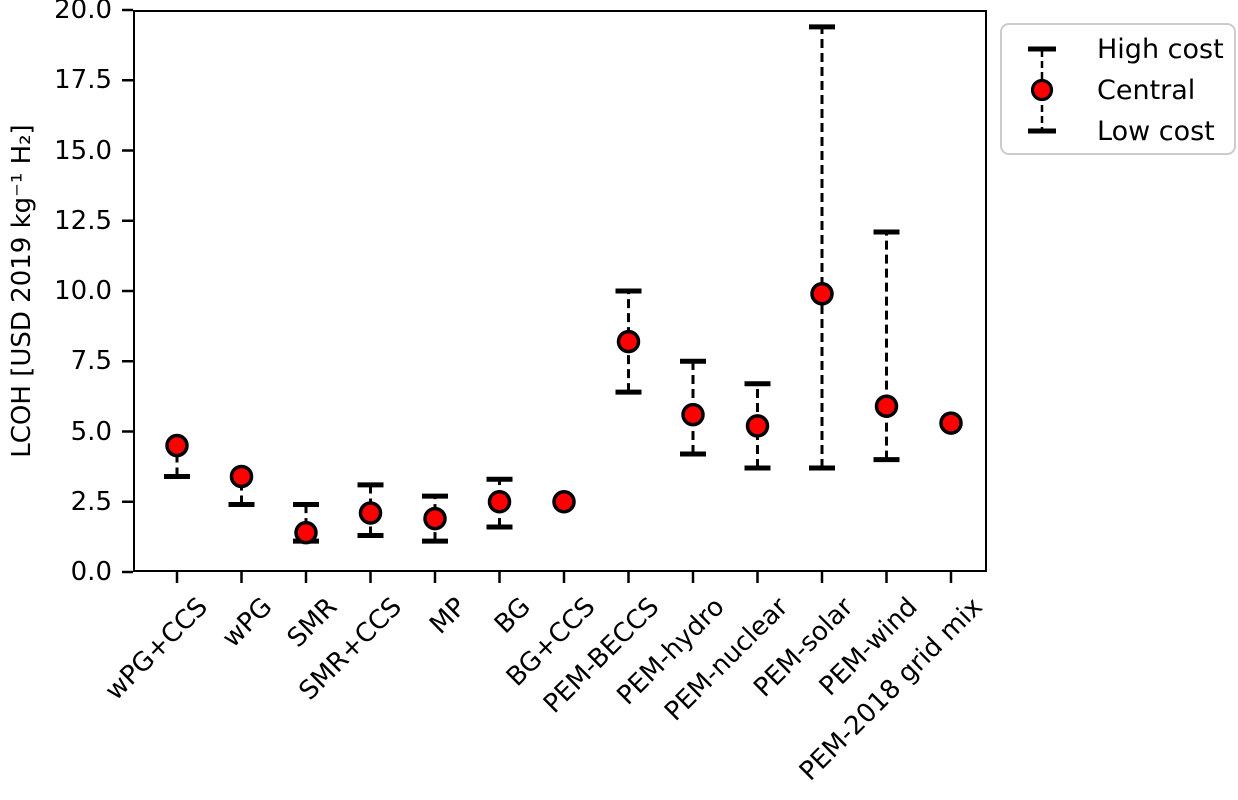  Describe the element at coordinates (512, 616) in the screenshot. I see `x-category-label: BG` at that location.